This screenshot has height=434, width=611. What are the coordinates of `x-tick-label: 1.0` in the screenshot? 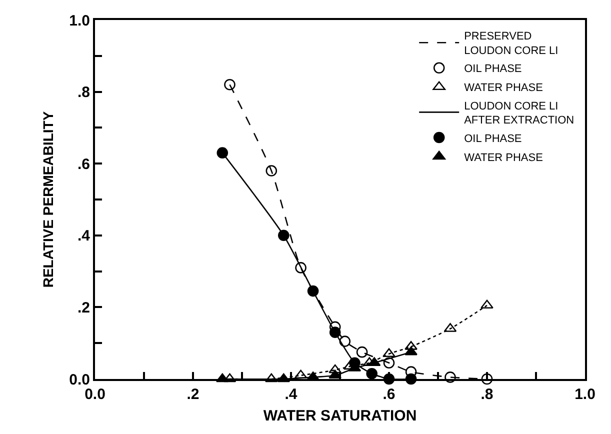 It's located at (585, 394).